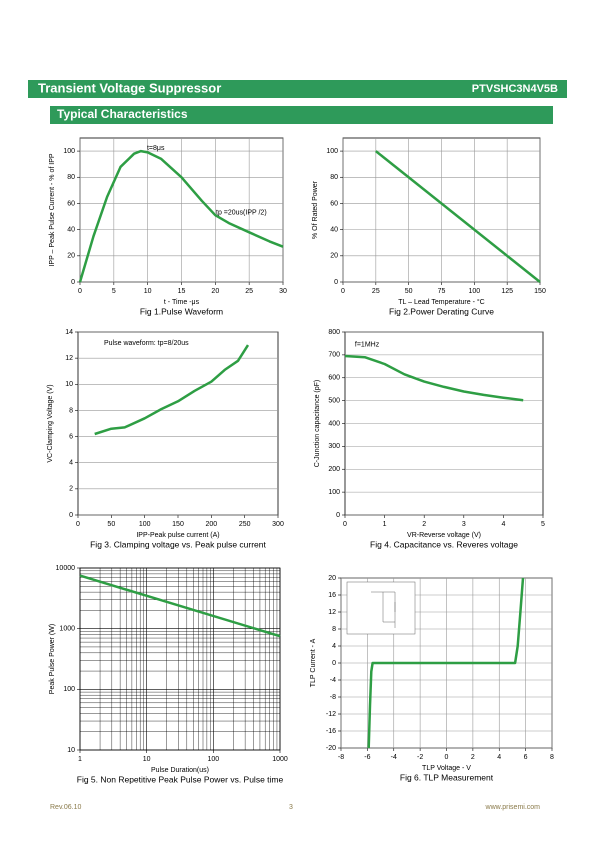 Image resolution: width=595 pixels, height=842 pixels. What do you see at coordinates (182, 291) in the screenshot?
I see `x-tick-label: 15` at bounding box center [182, 291].